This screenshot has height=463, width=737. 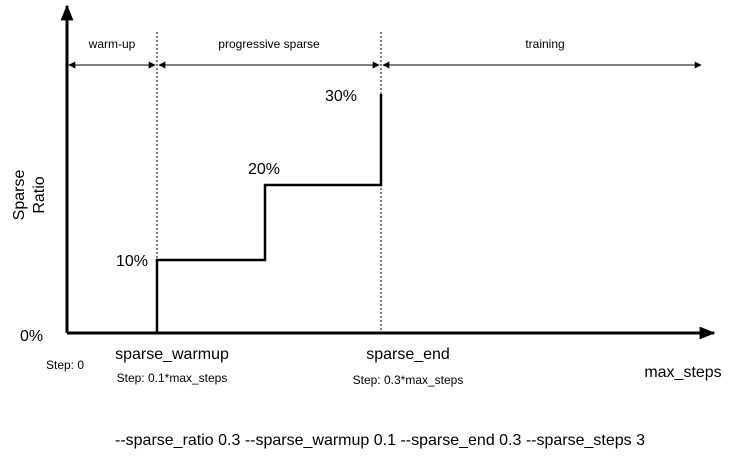 I want to click on progressive-phase-label: progressive sparse, so click(x=269, y=44).